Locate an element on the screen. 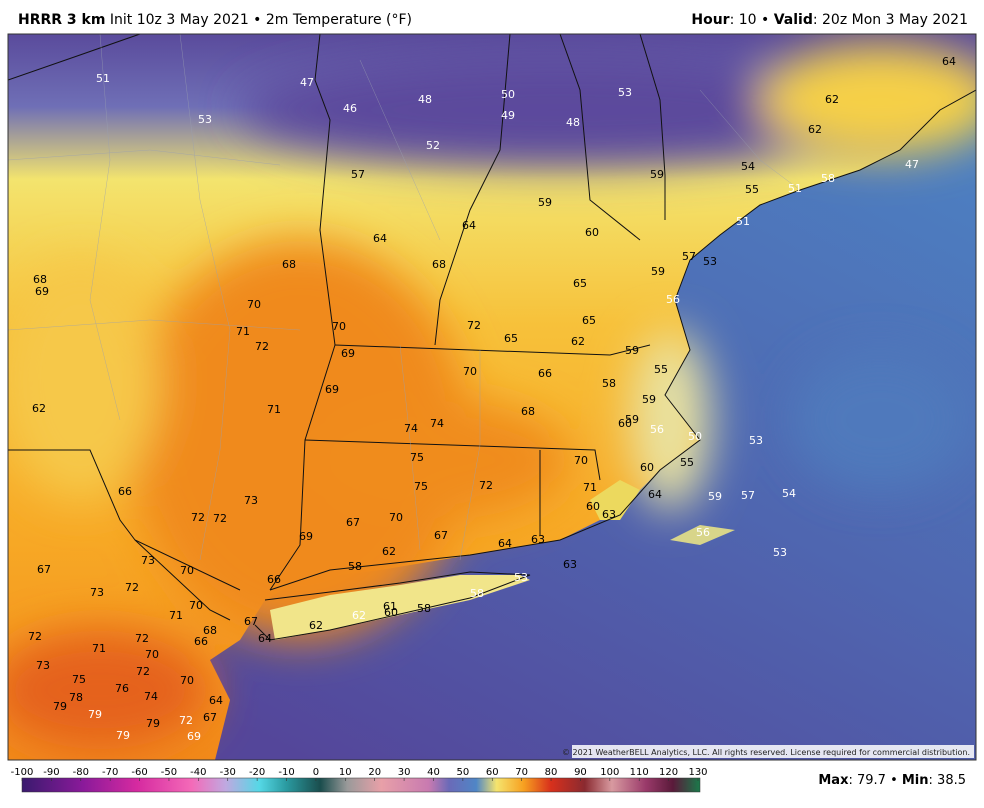  colorbar-tick-label: 130 is located at coordinates (697, 772).